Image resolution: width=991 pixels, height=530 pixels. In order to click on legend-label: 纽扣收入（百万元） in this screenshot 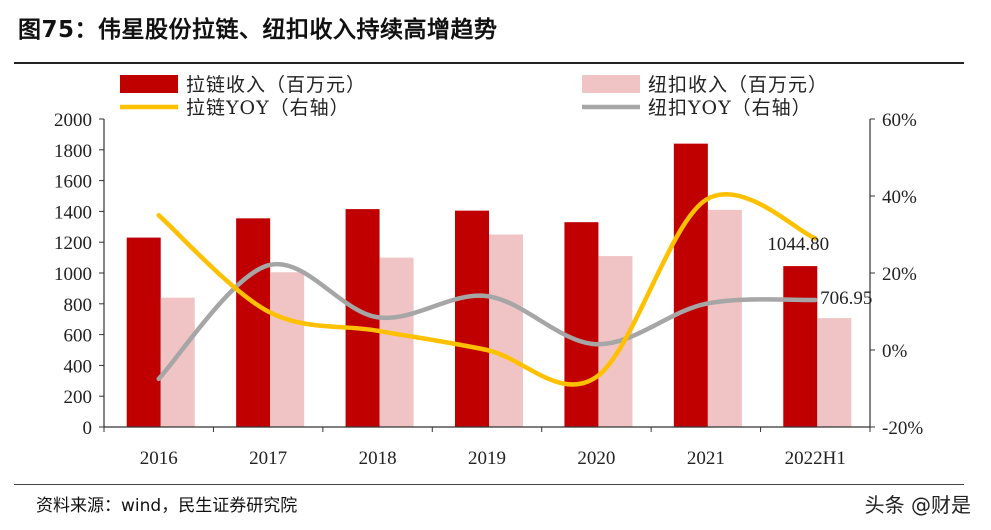, I will do `click(738, 85)`.